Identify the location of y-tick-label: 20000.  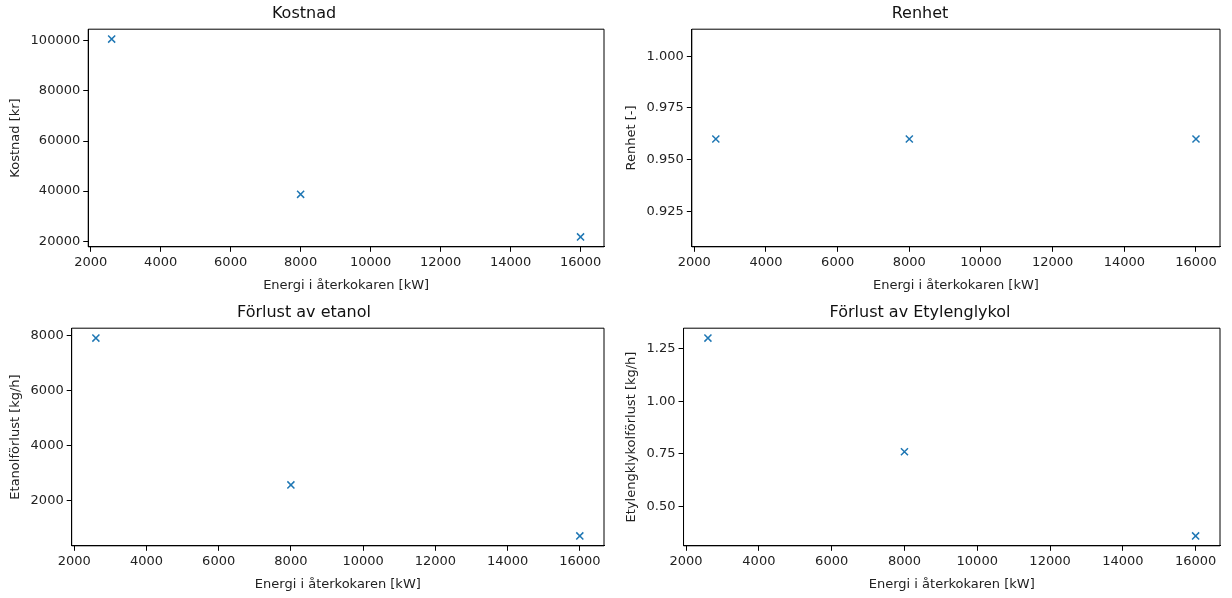
(59, 240).